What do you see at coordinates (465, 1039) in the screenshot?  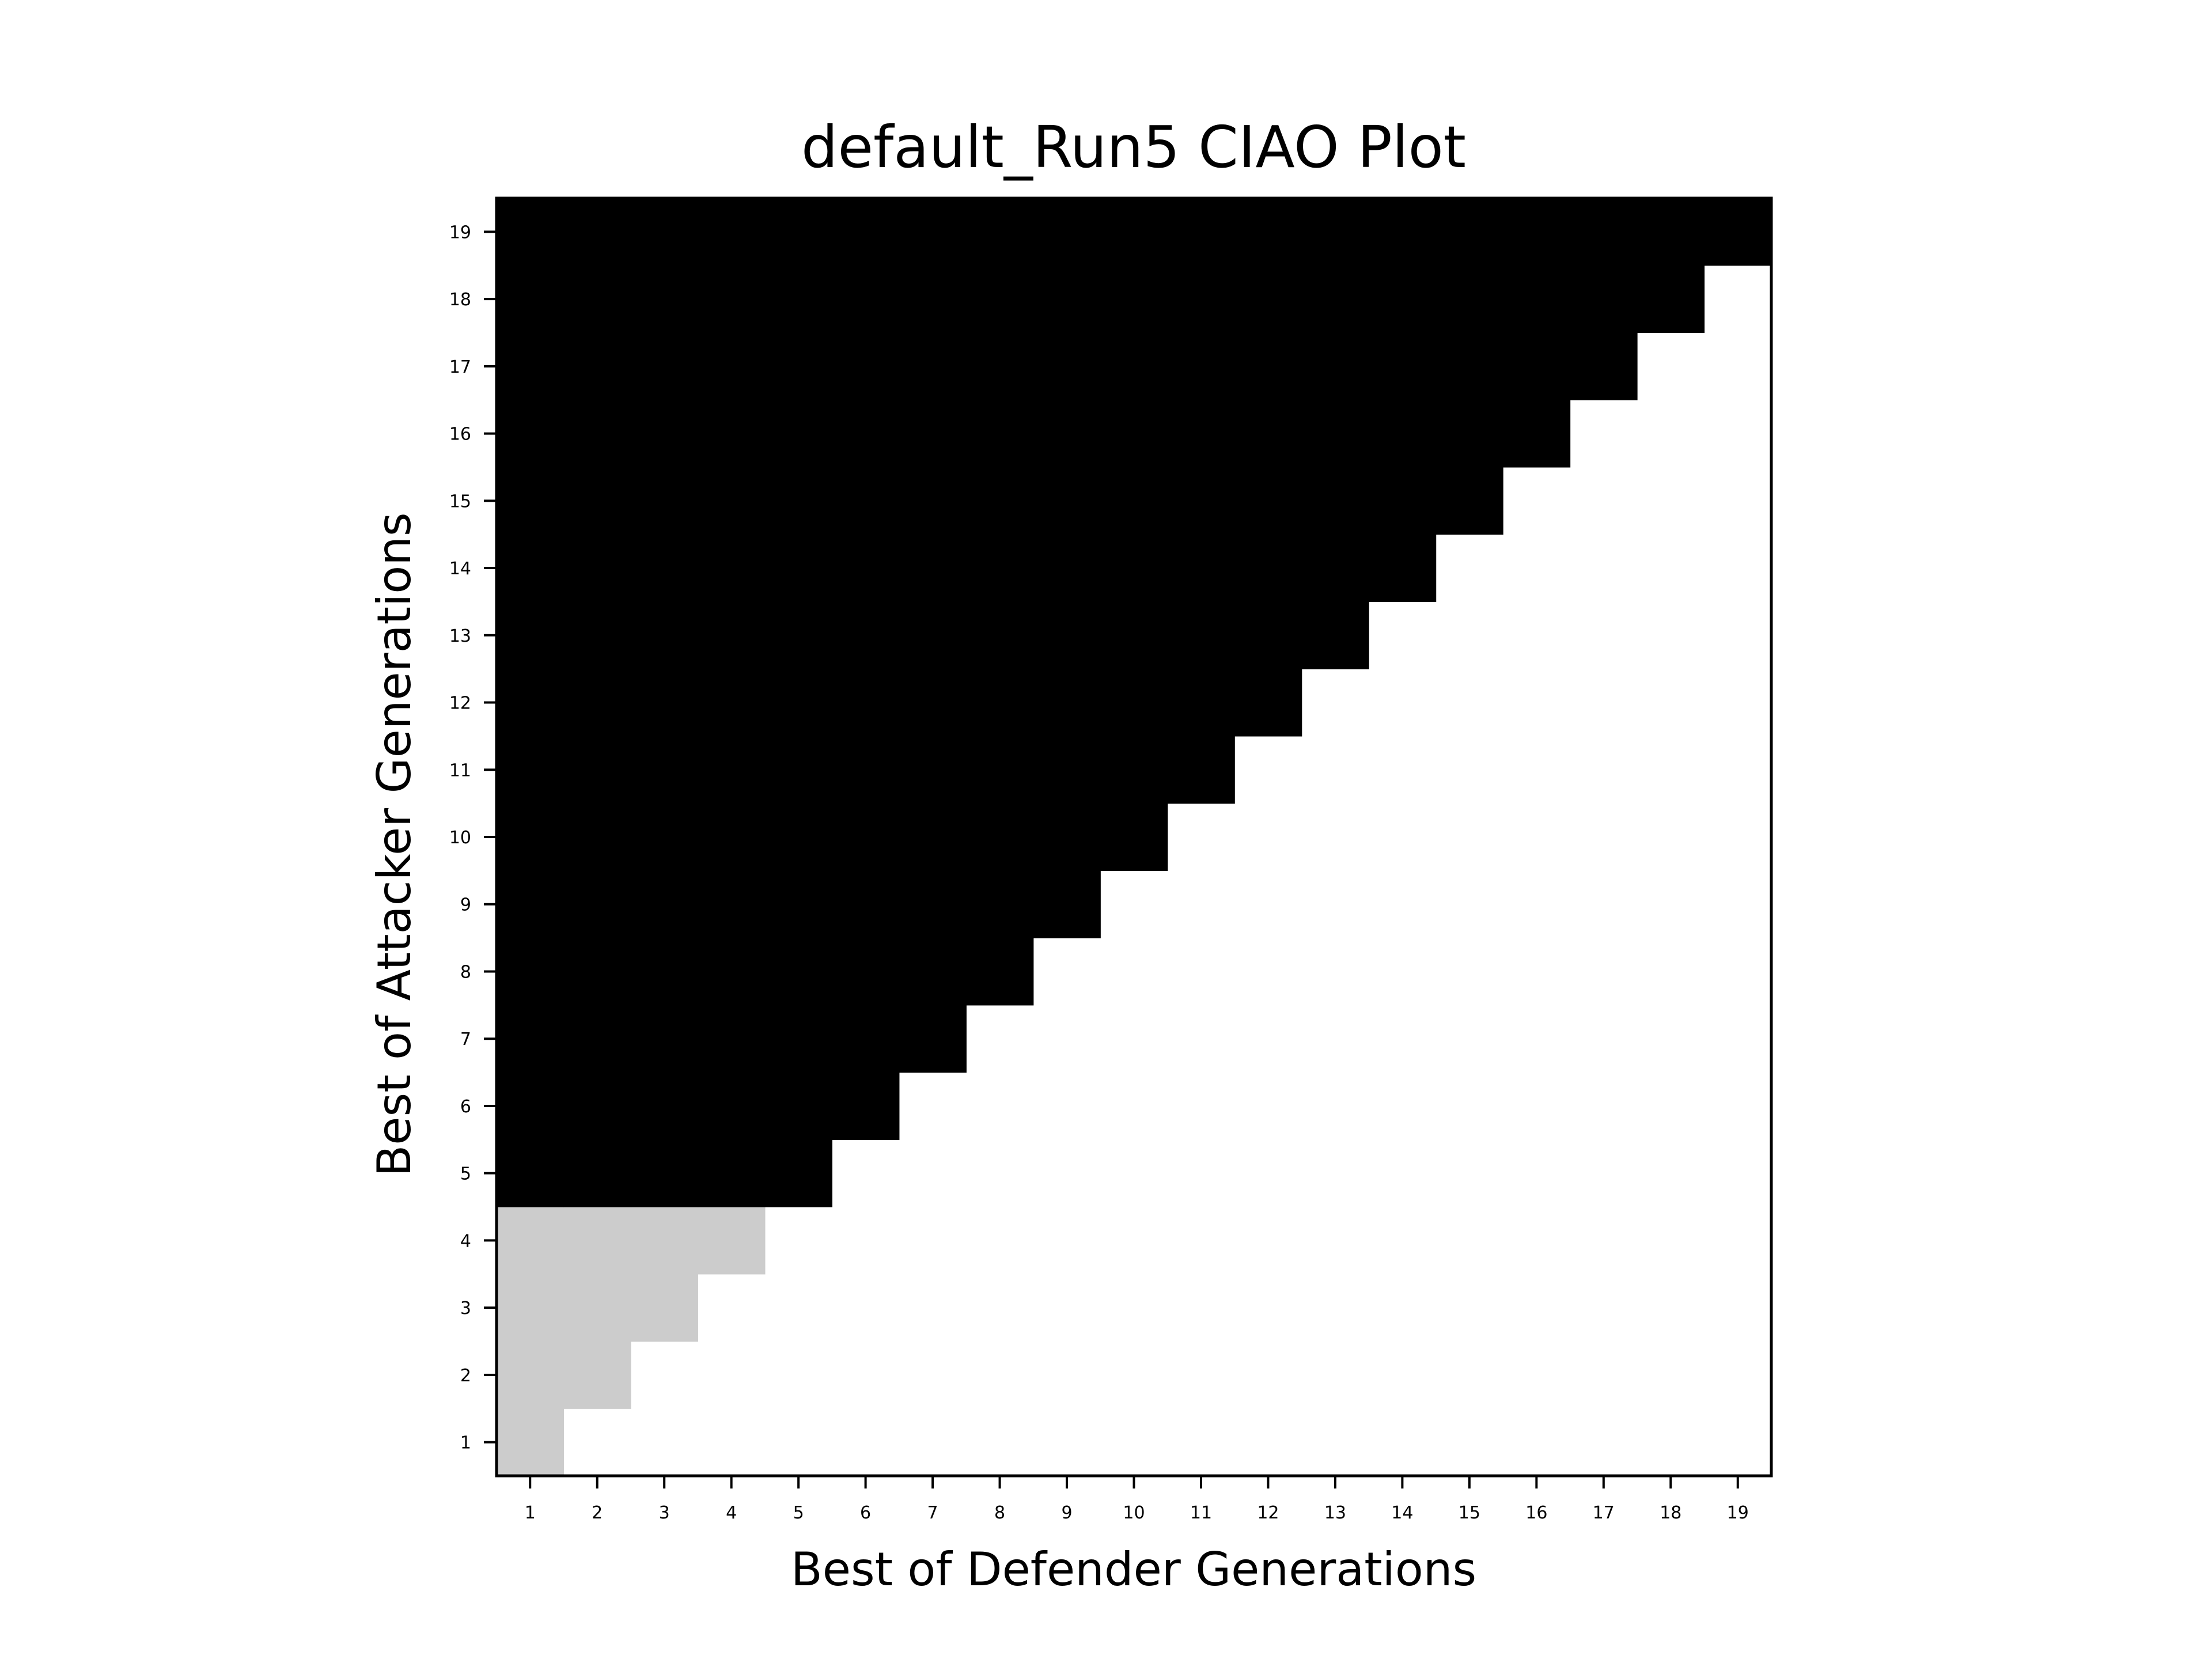 I see `y-tick-label: 7` at bounding box center [465, 1039].